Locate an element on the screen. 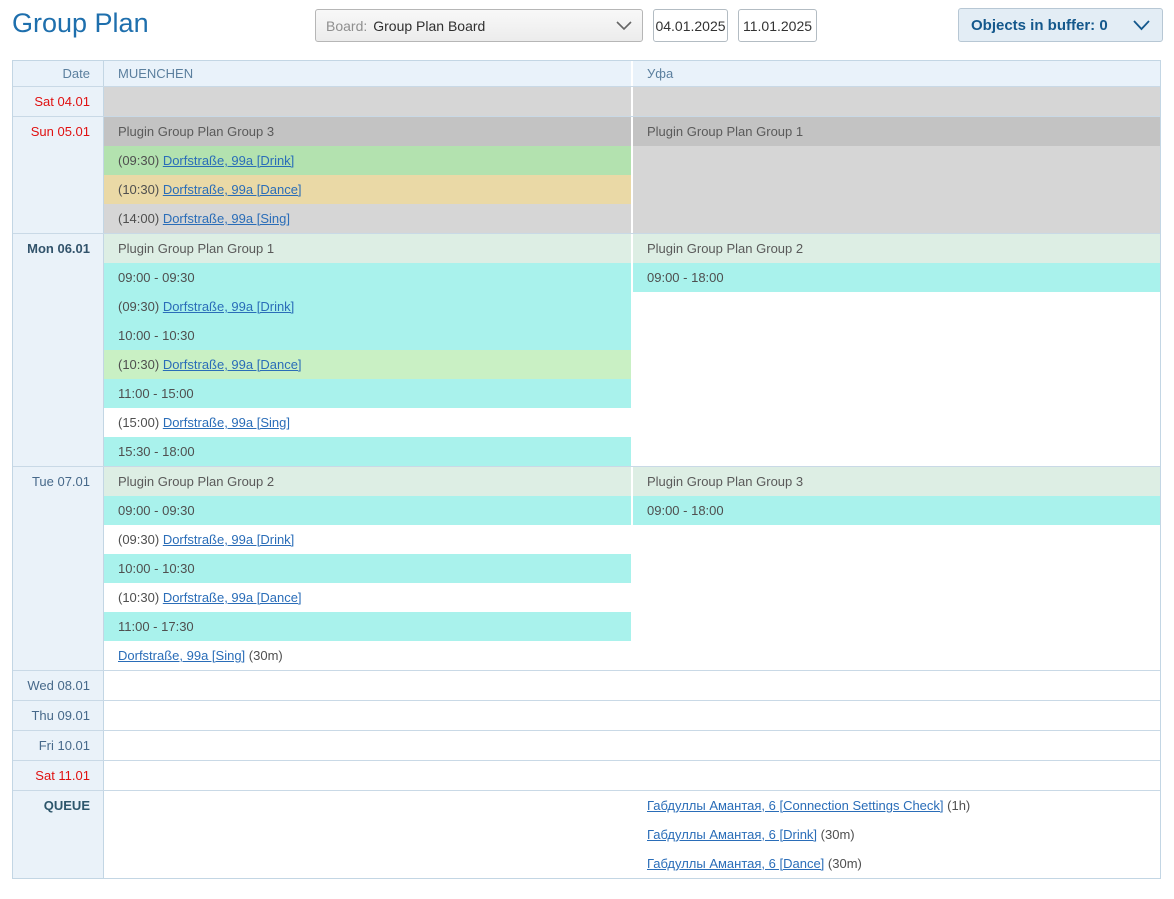  objects-in-buffer-label: Objects in buffer: 0 is located at coordinates (1039, 25).